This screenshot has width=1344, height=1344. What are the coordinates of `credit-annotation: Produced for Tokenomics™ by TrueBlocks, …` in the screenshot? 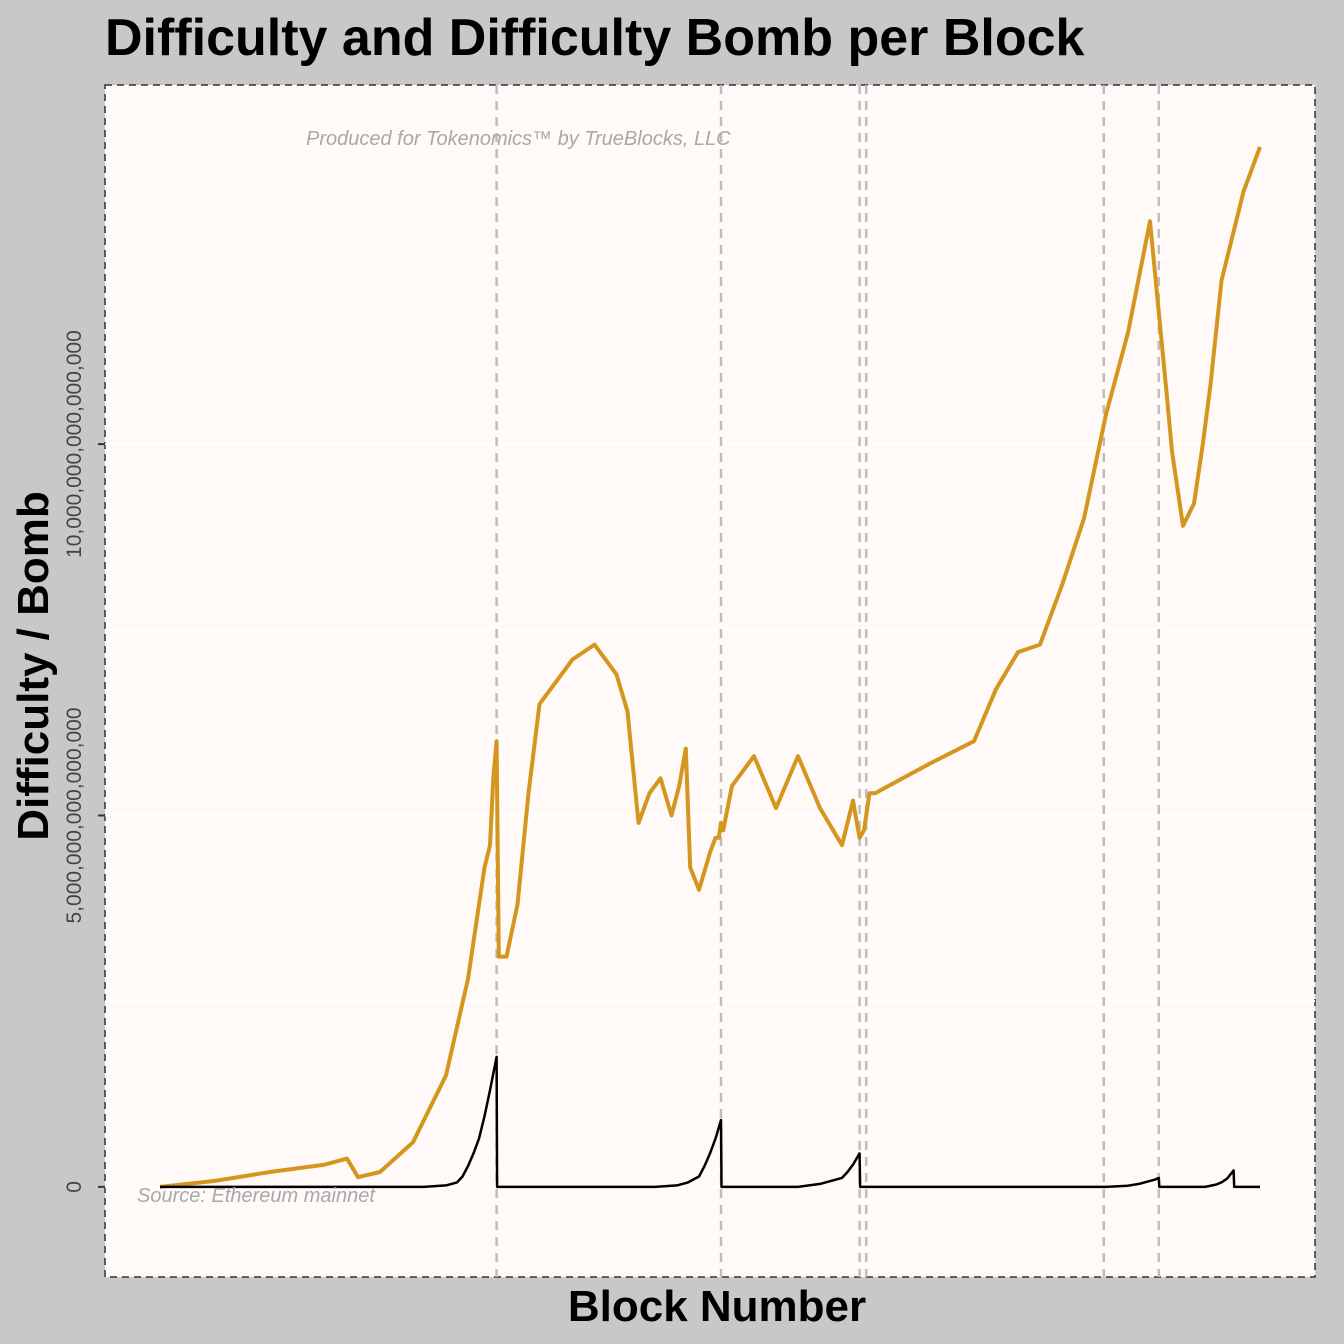 It's located at (518, 139).